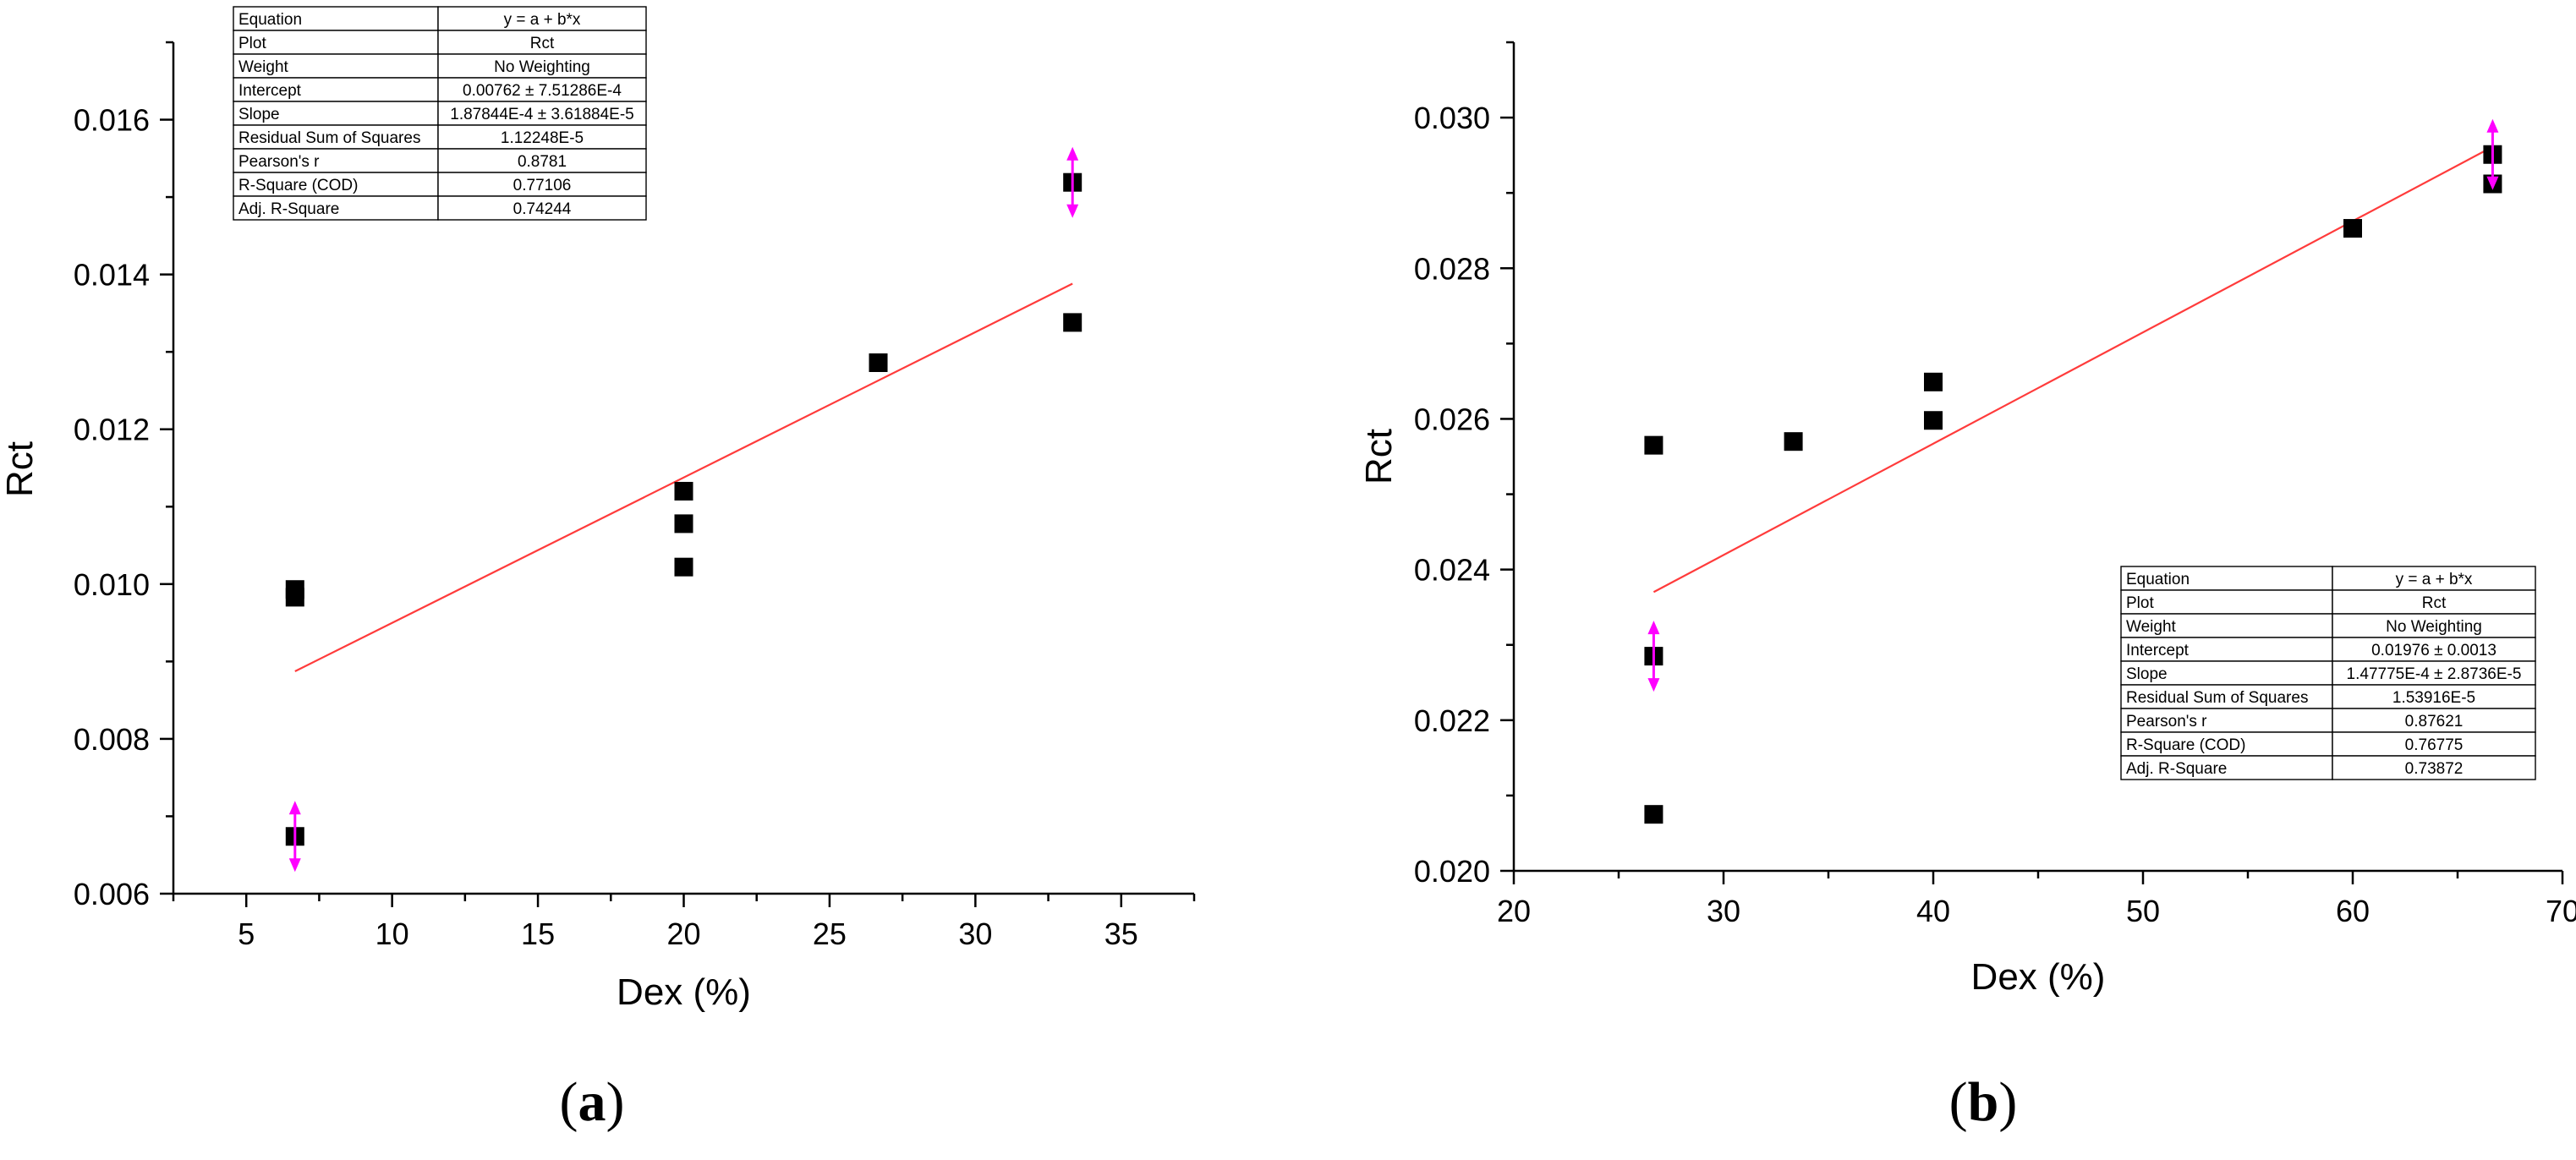 This screenshot has height=1160, width=2576. I want to click on y-tick-label: 0.016, so click(112, 120).